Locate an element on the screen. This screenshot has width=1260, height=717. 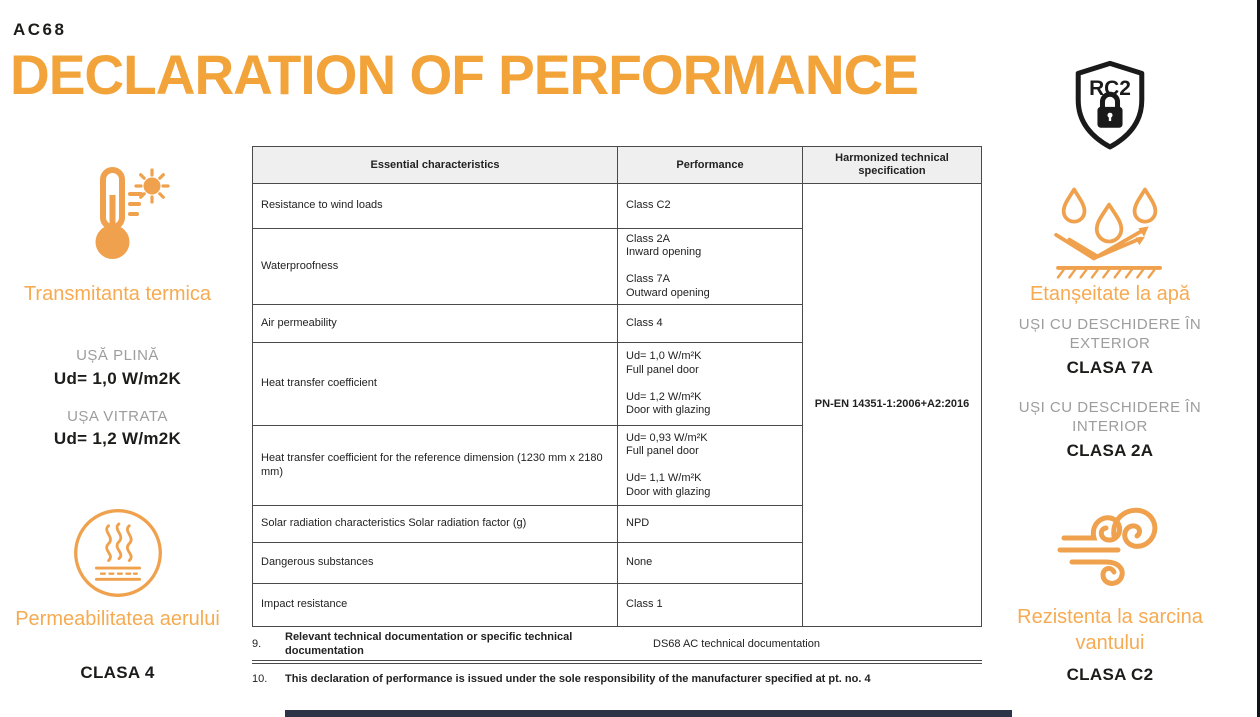
page-right-edge is located at coordinates (1258, 358).